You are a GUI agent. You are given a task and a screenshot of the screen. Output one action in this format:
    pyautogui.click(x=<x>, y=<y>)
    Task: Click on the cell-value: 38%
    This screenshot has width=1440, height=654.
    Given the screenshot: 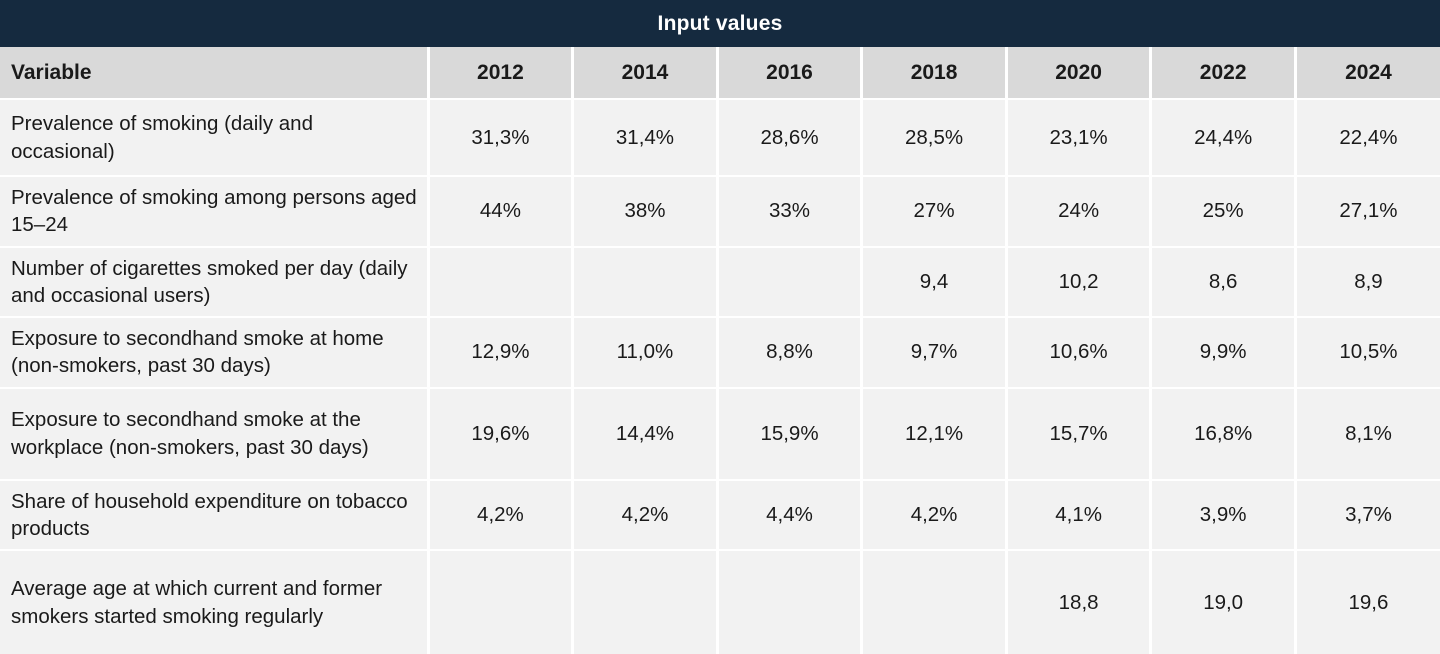 What is the action you would take?
    pyautogui.click(x=644, y=211)
    